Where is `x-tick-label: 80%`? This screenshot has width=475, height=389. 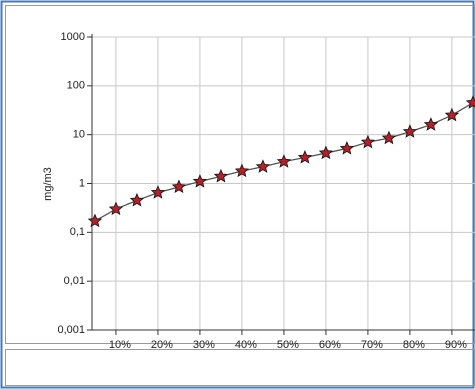
x-tick-label: 80% is located at coordinates (414, 345).